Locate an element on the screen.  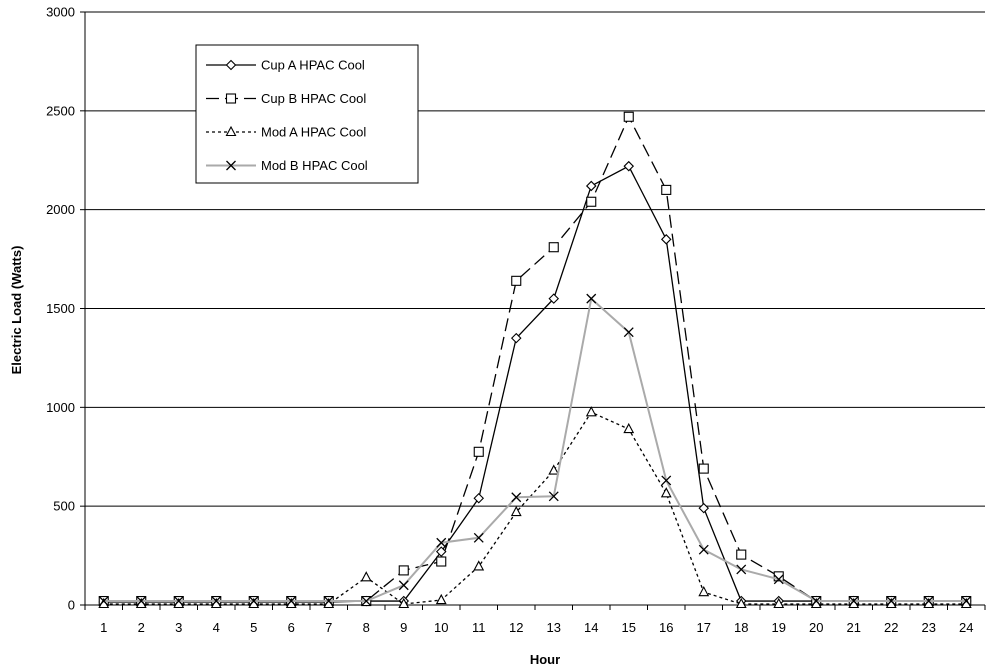
x-tick-label: 12 is located at coordinates (516, 627).